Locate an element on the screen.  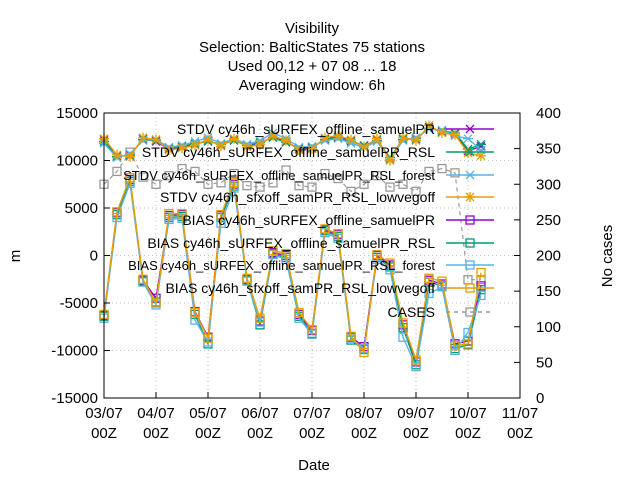
x-tick-label: 03/07 00Z is located at coordinates (104, 423).